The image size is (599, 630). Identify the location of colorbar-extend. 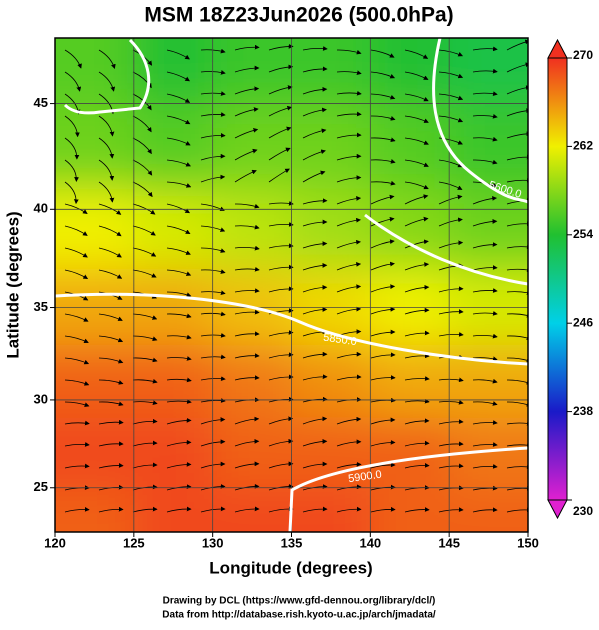
(557, 509).